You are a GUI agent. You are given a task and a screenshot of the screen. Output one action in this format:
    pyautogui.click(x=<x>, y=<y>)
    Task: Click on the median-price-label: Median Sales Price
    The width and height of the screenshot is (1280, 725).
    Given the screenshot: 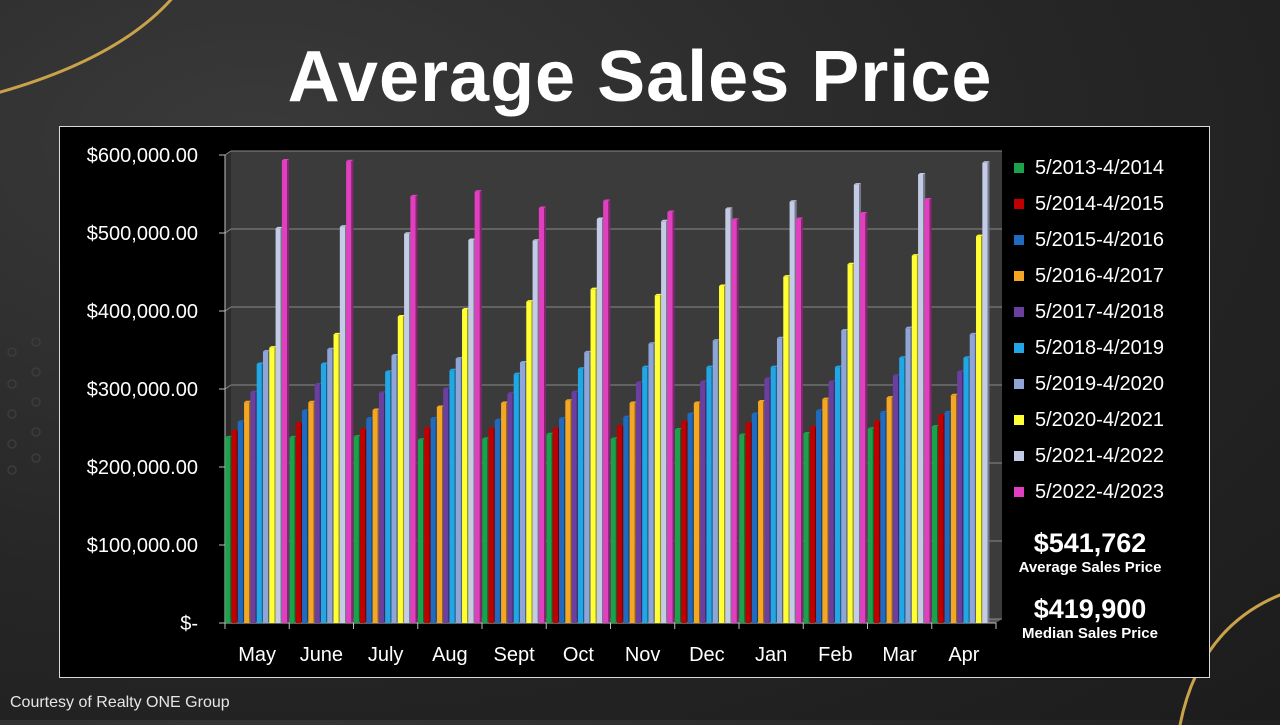 What is the action you would take?
    pyautogui.click(x=1090, y=633)
    